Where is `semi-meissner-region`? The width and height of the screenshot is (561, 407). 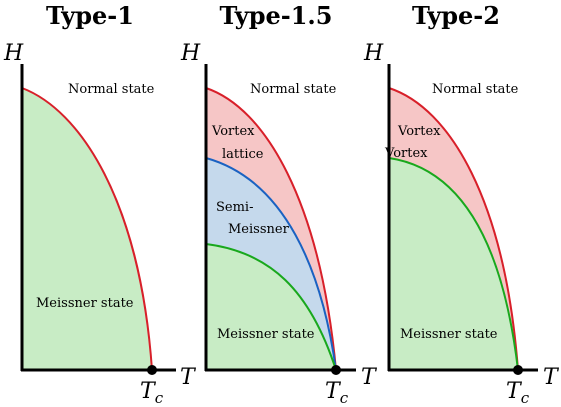
semi-meissner-region is located at coordinates (271, 264).